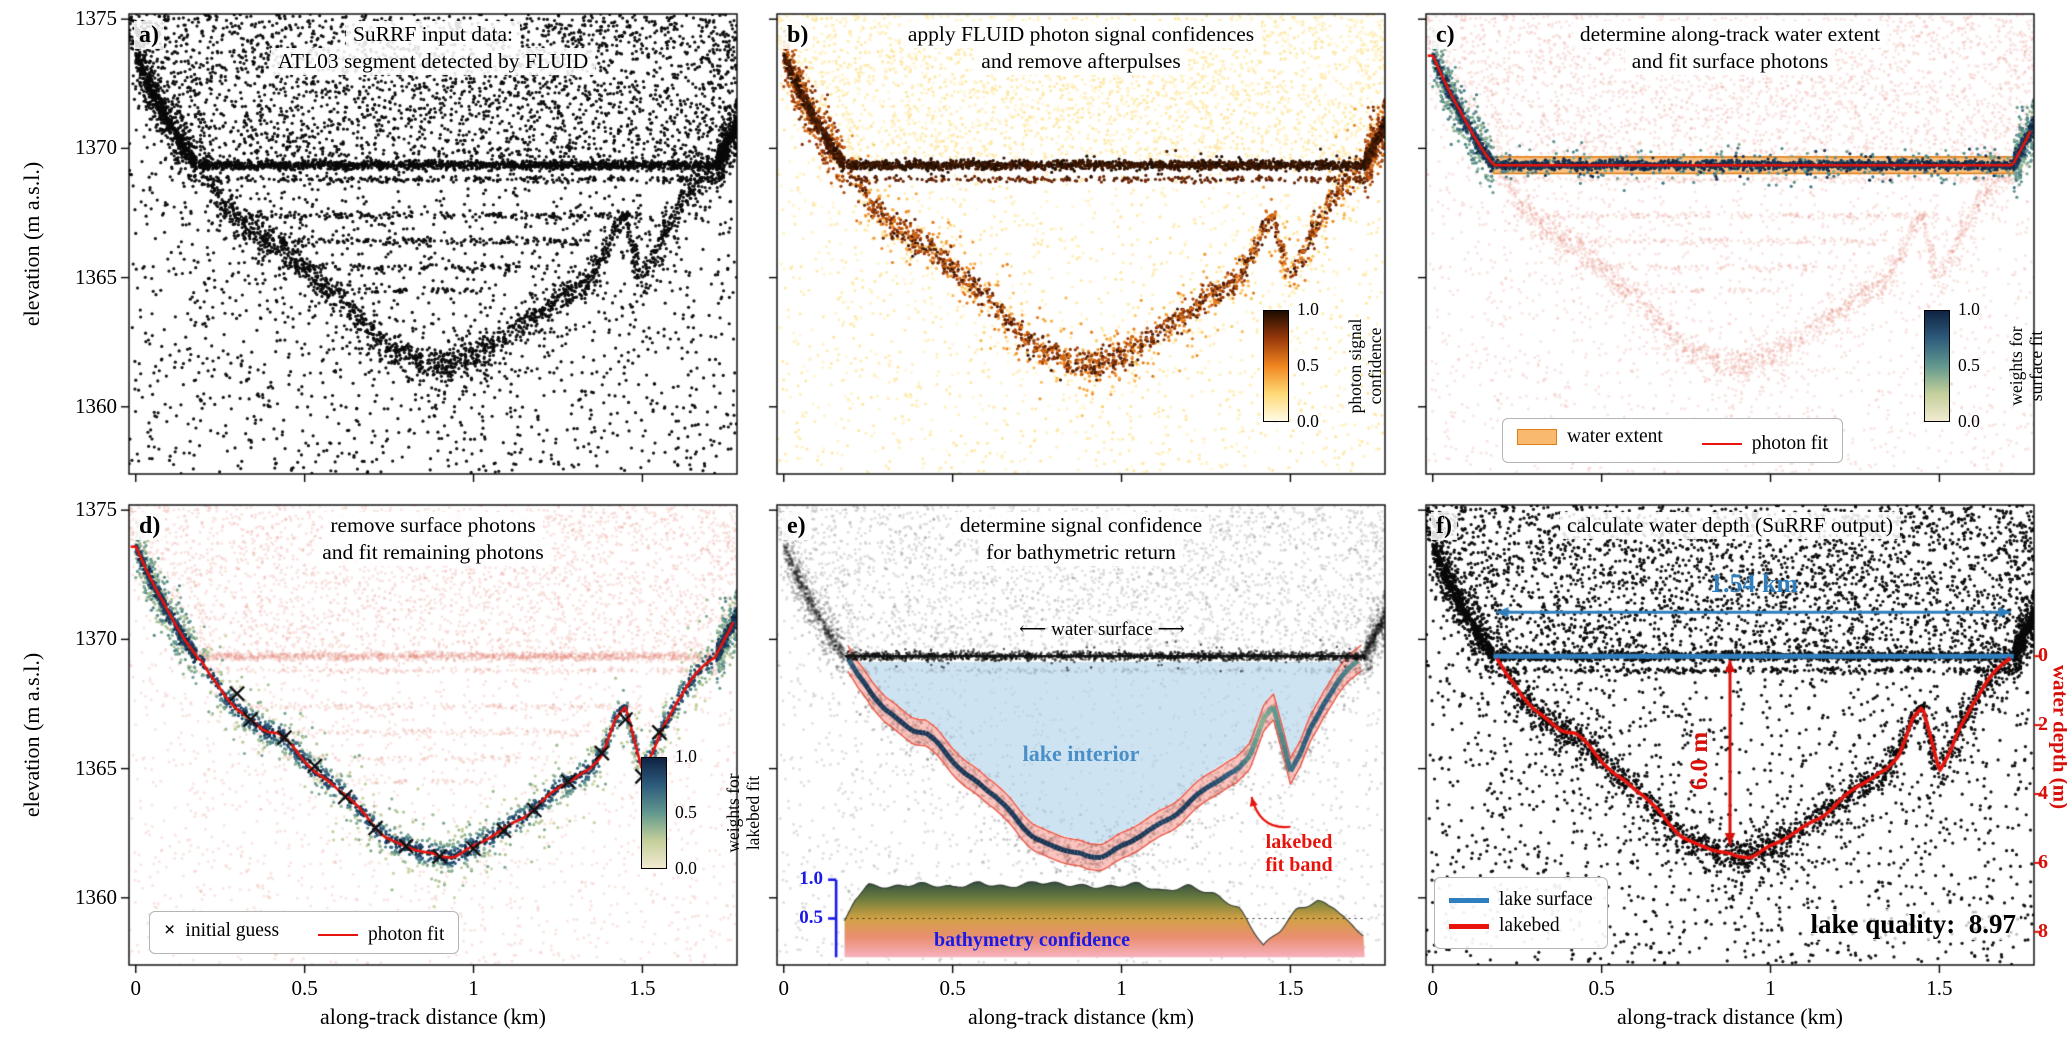 The image size is (2067, 1042). I want to click on legend-item-lakebed: lakebed, so click(1521, 926).